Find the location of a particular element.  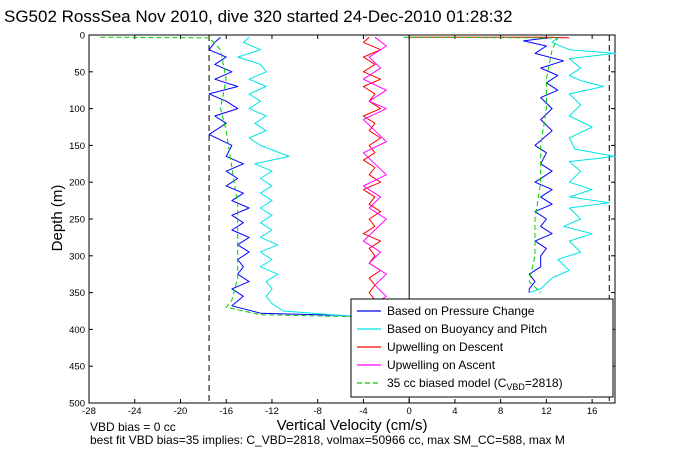

legend-entry-label: Upwelling on Descent is located at coordinates (445, 347).